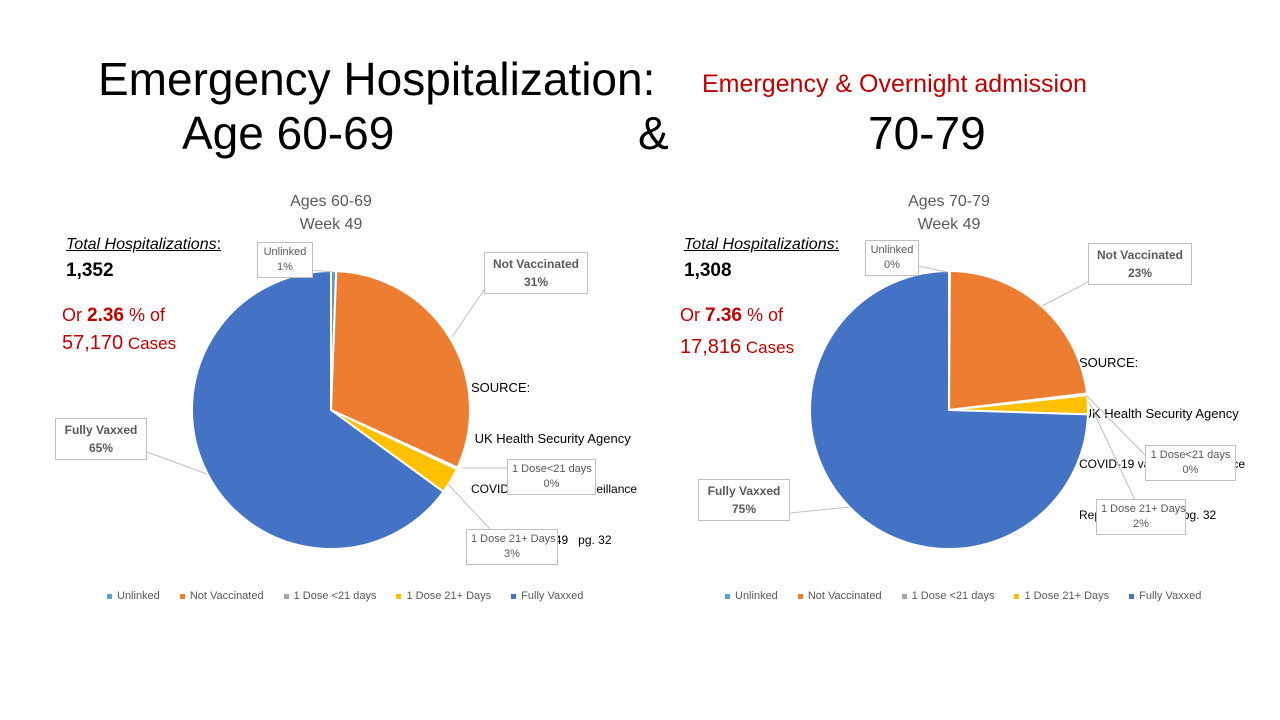 The height and width of the screenshot is (720, 1280). I want to click on pie-left, so click(331, 409).